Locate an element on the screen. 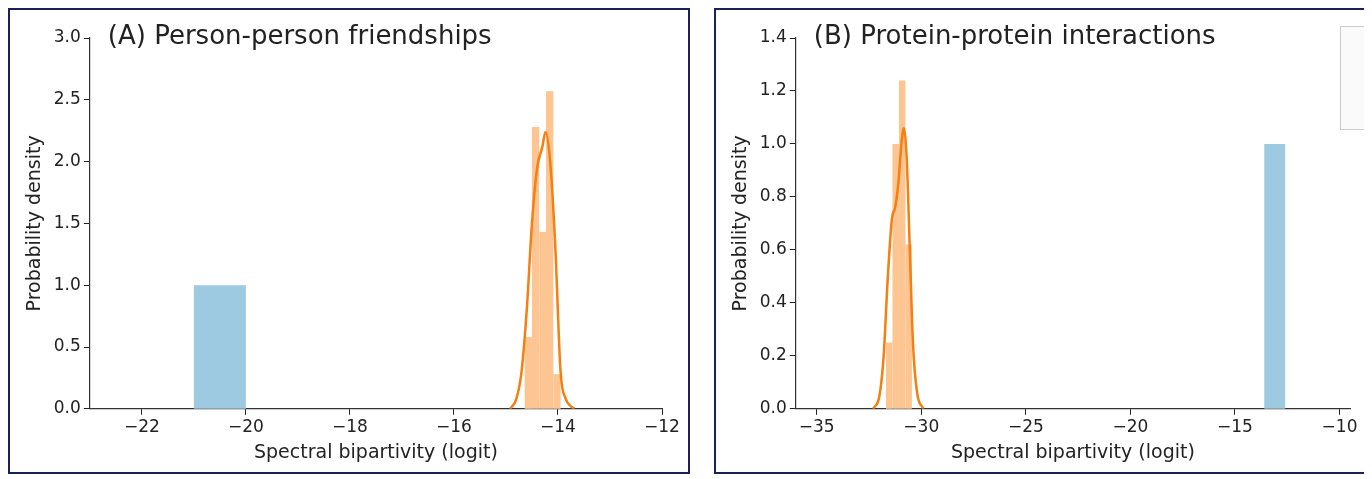 The height and width of the screenshot is (479, 1372). y-tick-label: 0.4 is located at coordinates (773, 301).